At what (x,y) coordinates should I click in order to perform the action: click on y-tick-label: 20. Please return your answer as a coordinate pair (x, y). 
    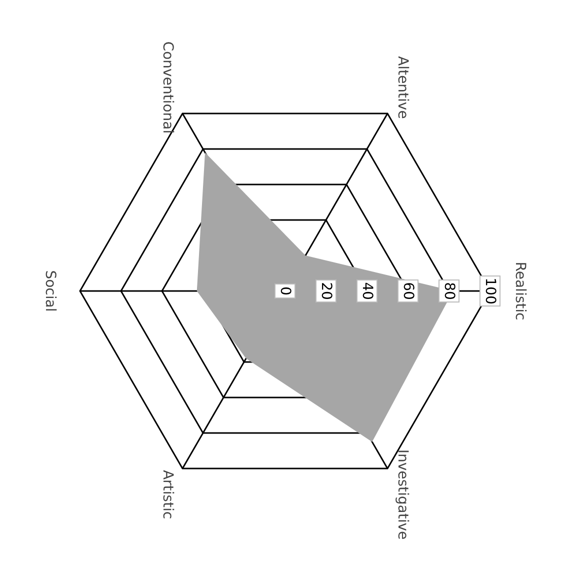
    Looking at the image, I should click on (326, 291).